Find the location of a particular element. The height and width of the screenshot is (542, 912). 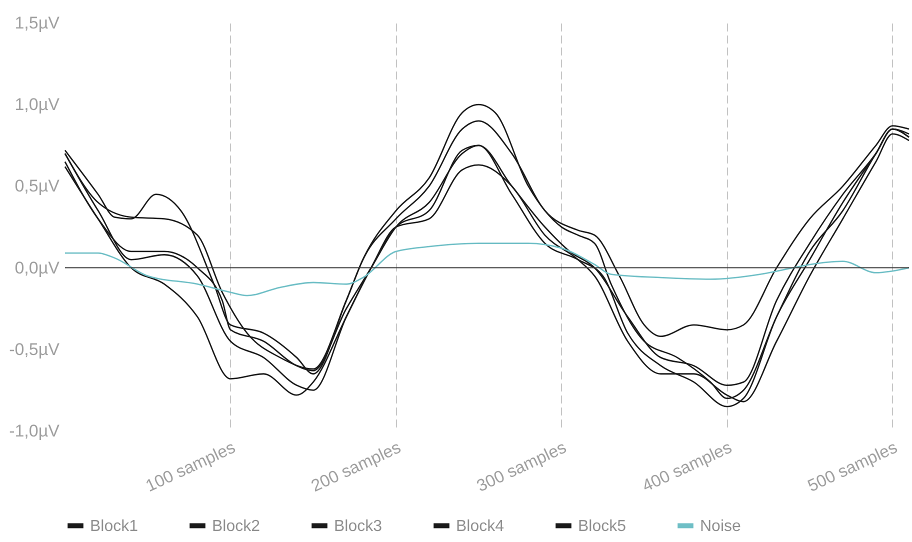

legend-label: Block3 is located at coordinates (358, 526).